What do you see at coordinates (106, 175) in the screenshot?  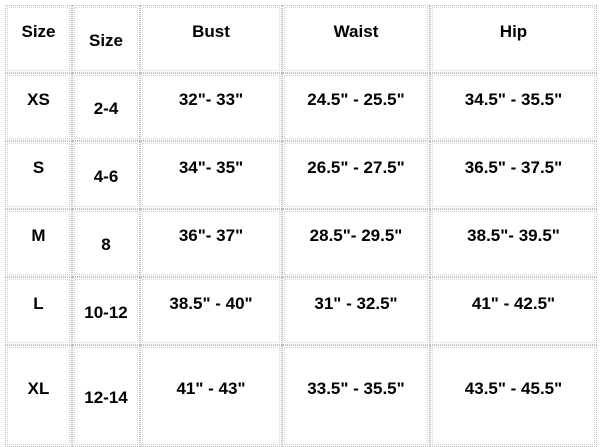 I see `table-cell: 4-6` at bounding box center [106, 175].